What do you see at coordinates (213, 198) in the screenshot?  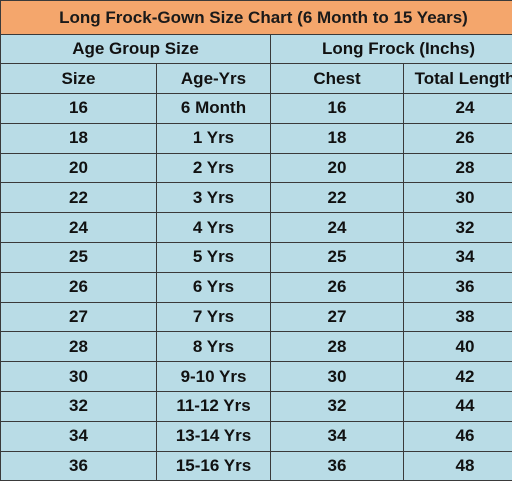 I see `cell-age: 3 Yrs` at bounding box center [213, 198].